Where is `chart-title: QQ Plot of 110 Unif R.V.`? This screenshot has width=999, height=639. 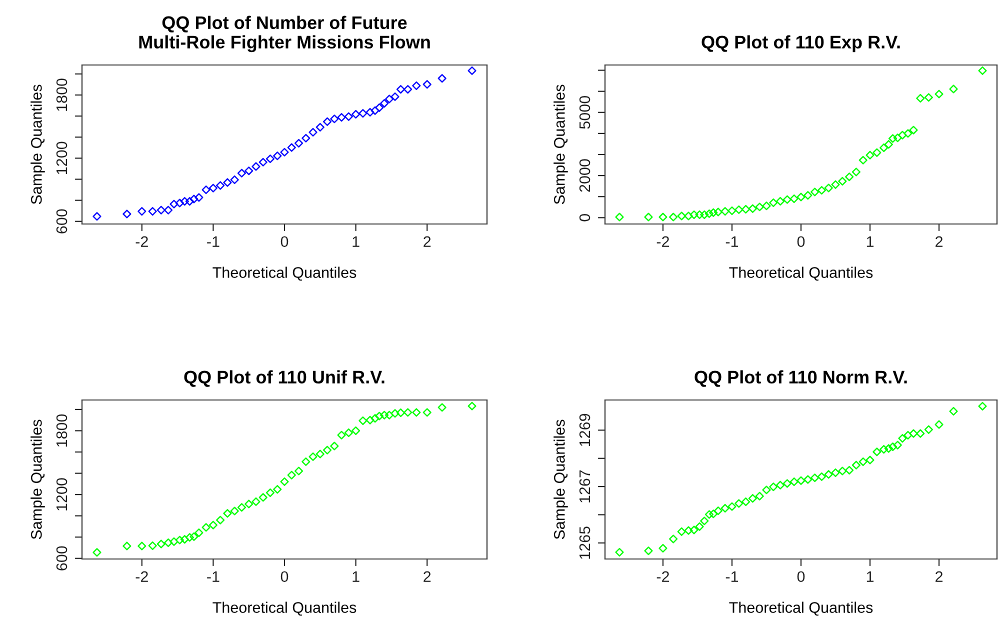
chart-title: QQ Plot of 110 Unif R.V. is located at coordinates (284, 378).